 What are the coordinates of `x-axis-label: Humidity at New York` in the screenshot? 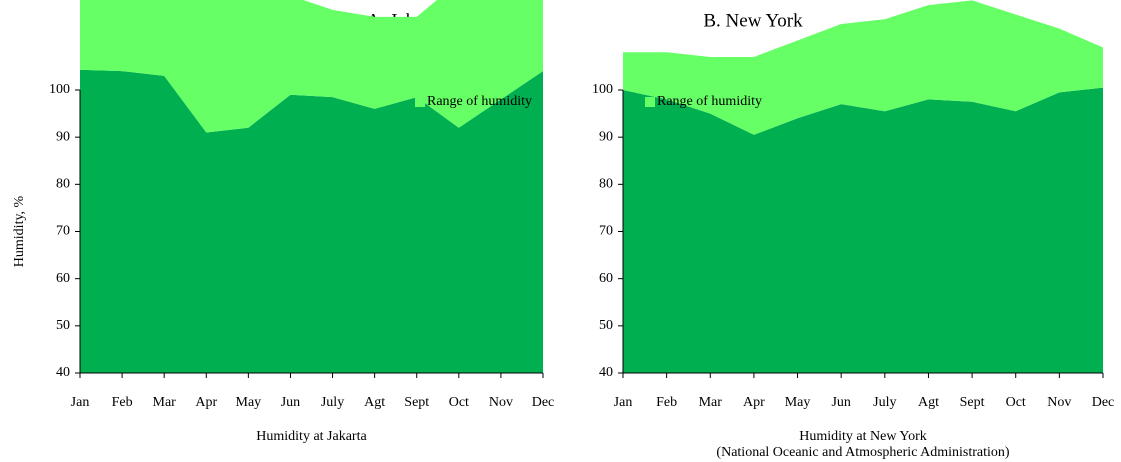 It's located at (863, 436).